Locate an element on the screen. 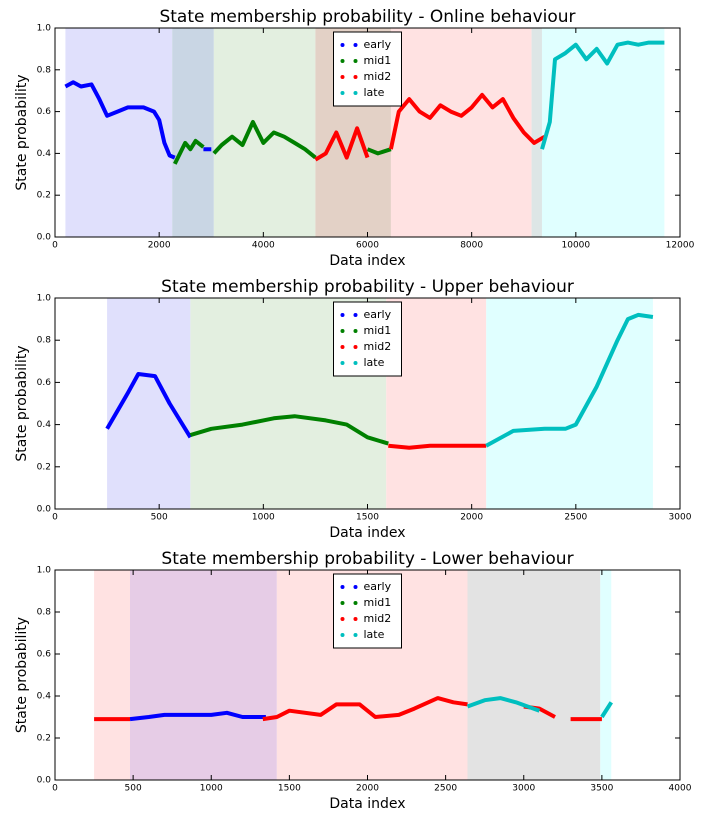 This screenshot has height=813, width=703. x-tick-label: 1000 is located at coordinates (263, 518).